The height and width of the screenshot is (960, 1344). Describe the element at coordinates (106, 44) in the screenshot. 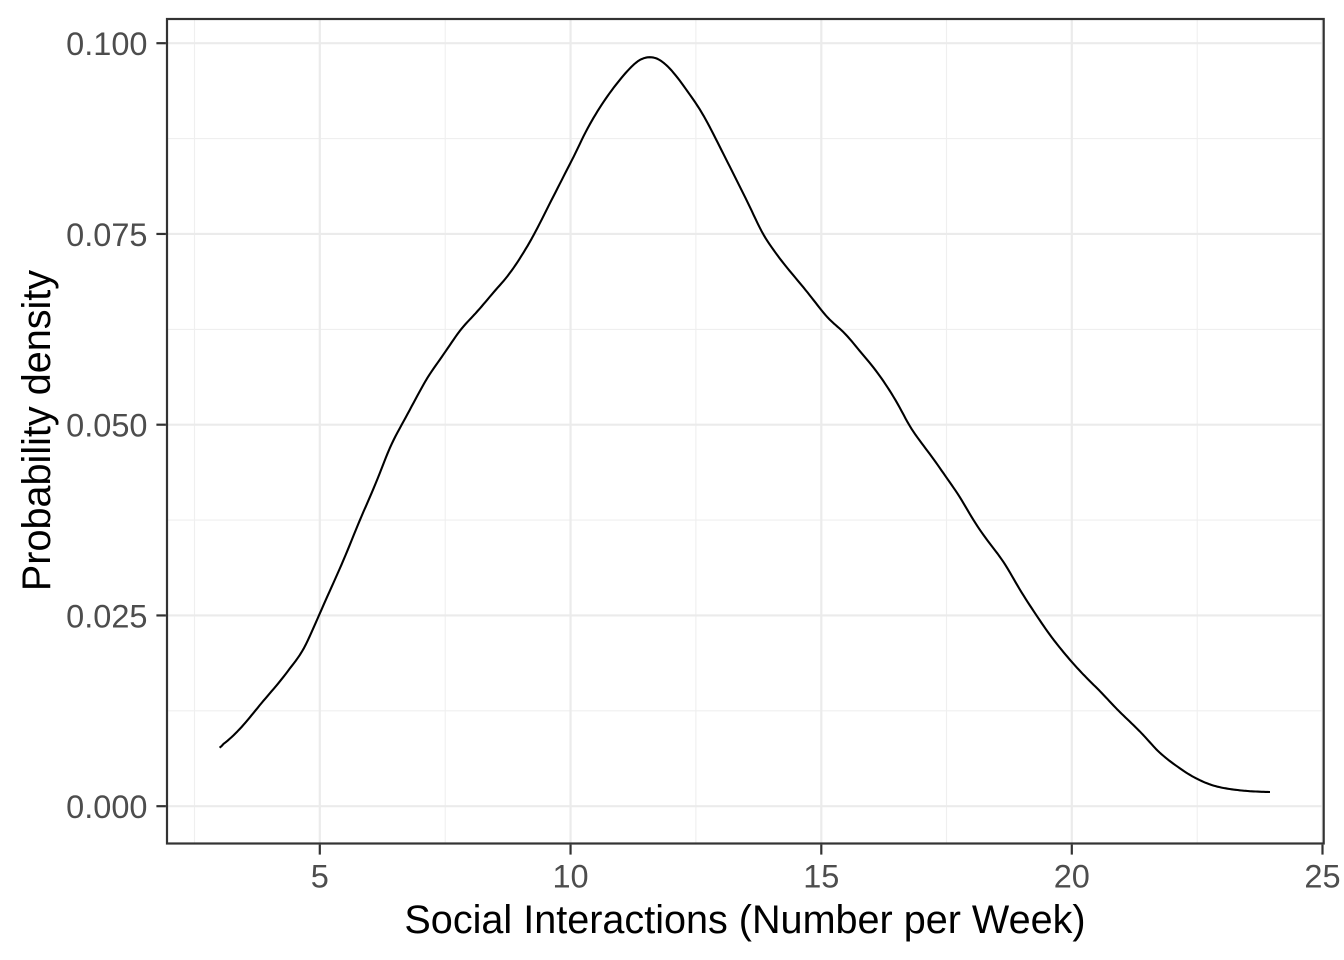

I see `svg-text: 0.100` at that location.